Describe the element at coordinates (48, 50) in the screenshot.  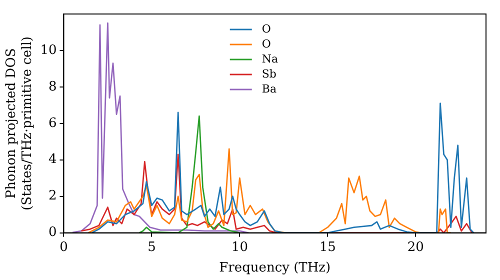
I see `y-tick-label: 10` at that location.